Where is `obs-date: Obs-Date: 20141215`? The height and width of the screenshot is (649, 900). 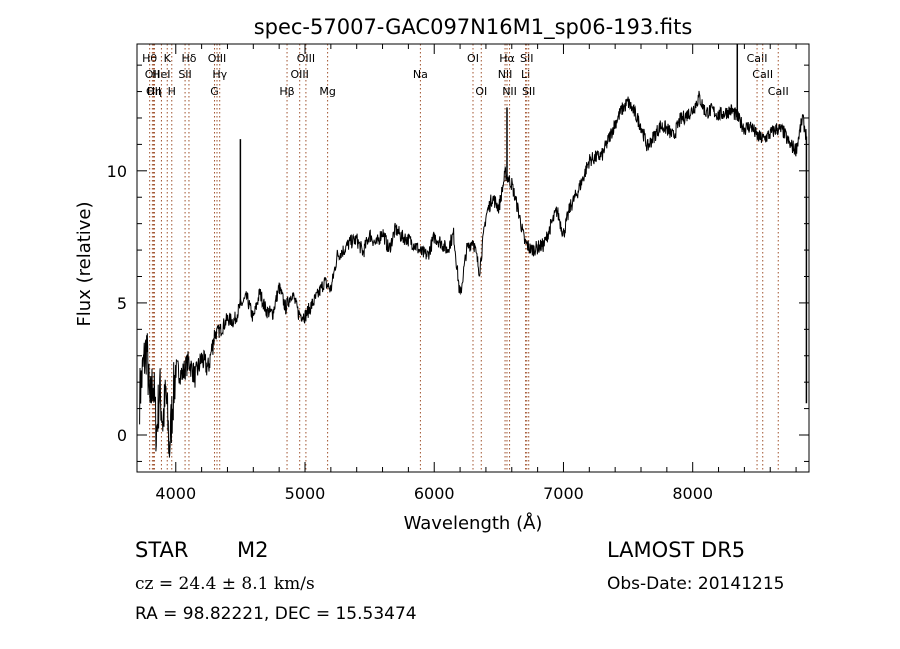 obs-date: Obs-Date: 20141215 is located at coordinates (696, 584).